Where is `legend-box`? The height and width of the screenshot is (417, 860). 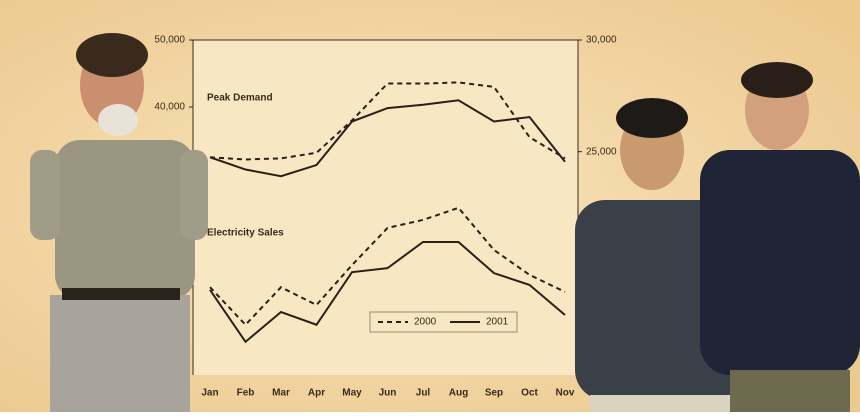 legend-box is located at coordinates (443, 322).